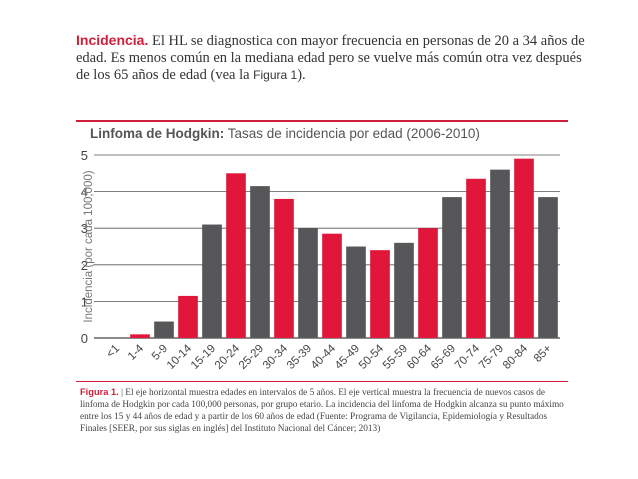 Image resolution: width=638 pixels, height=479 pixels. Describe the element at coordinates (299, 357) in the screenshot. I see `x-tick-label: 35-39` at that location.